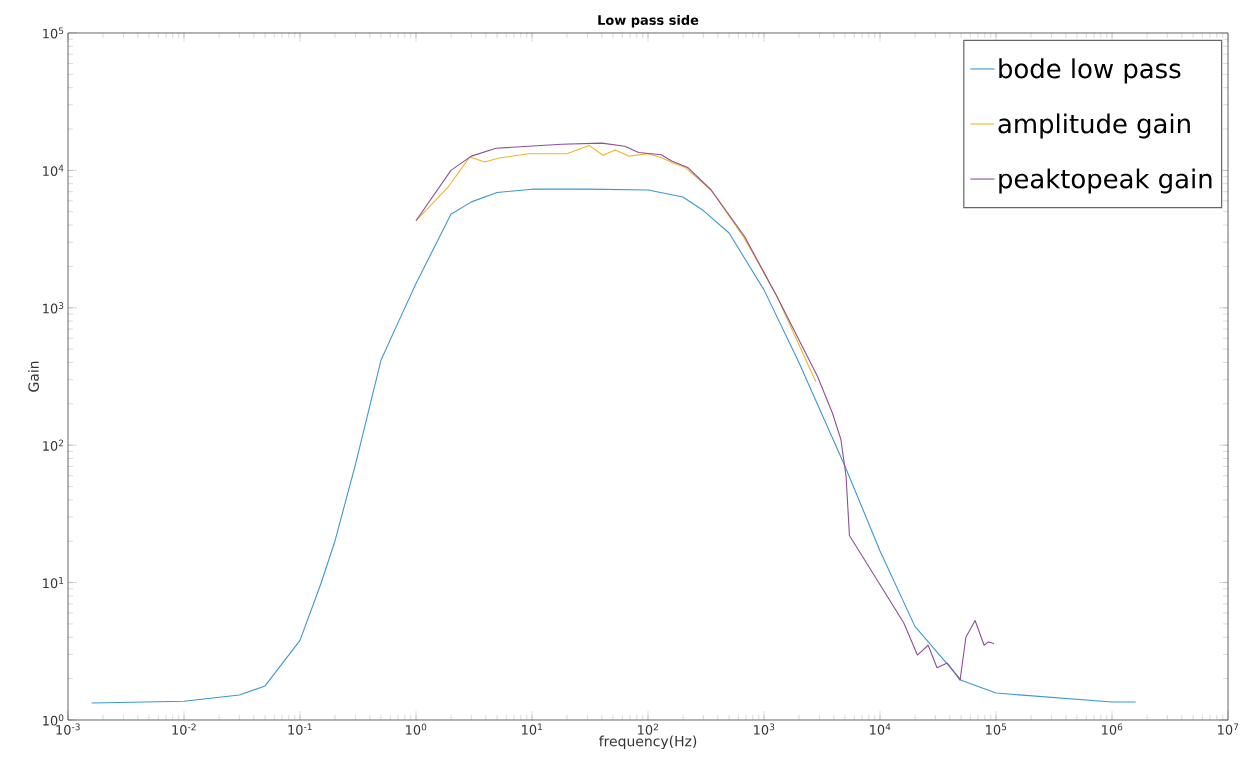 The height and width of the screenshot is (779, 1258). What do you see at coordinates (532, 729) in the screenshot?
I see `x-tick-label: 10$^{1}$` at bounding box center [532, 729].